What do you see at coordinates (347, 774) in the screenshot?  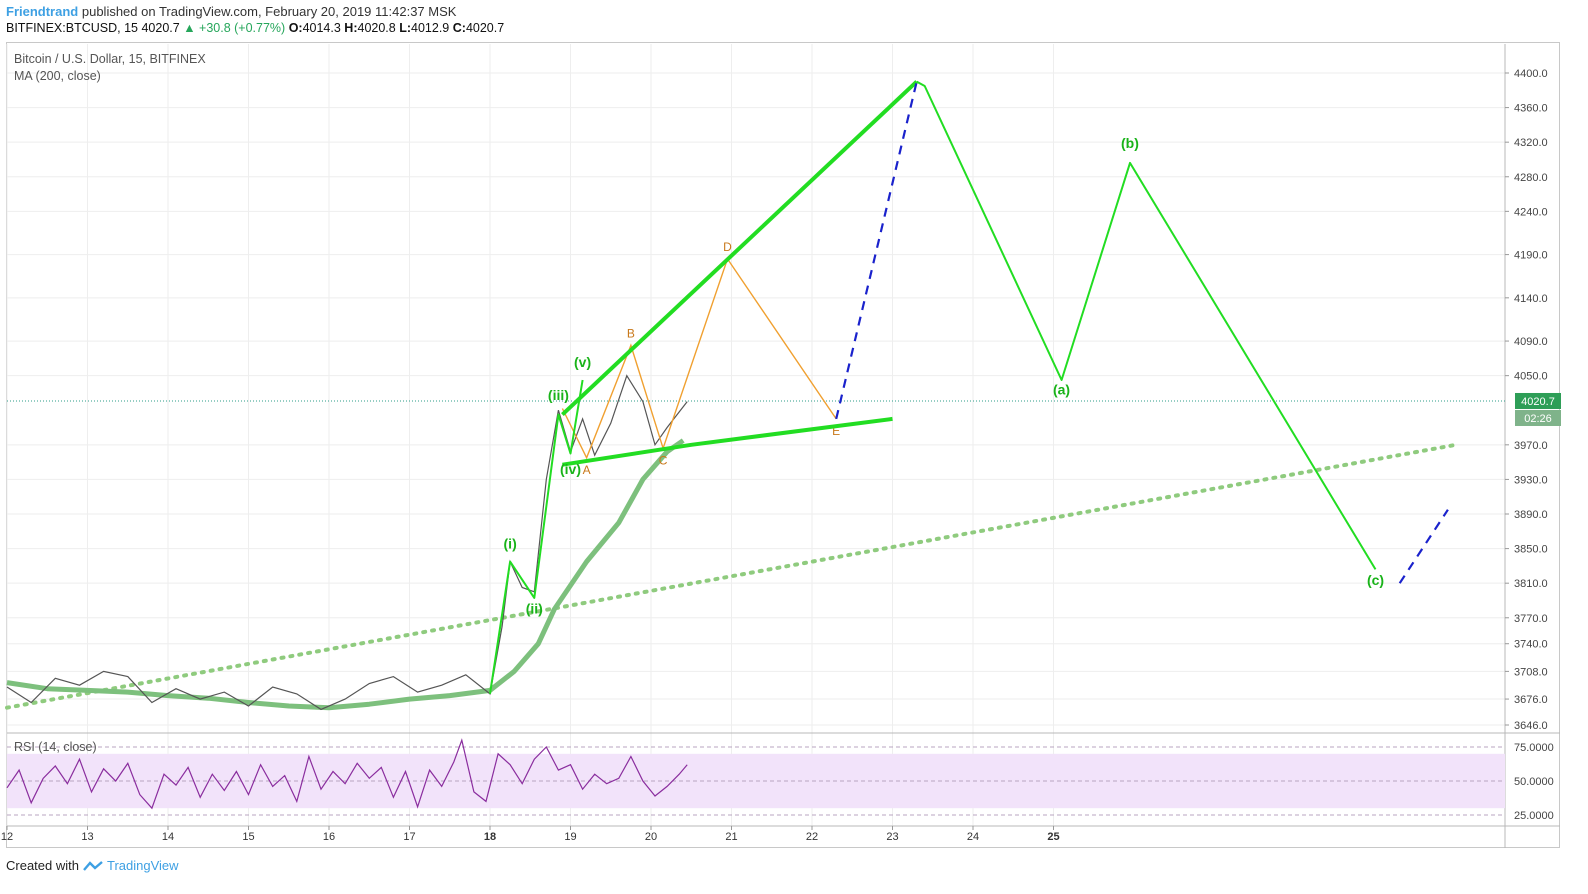 I see `rsi-line` at bounding box center [347, 774].